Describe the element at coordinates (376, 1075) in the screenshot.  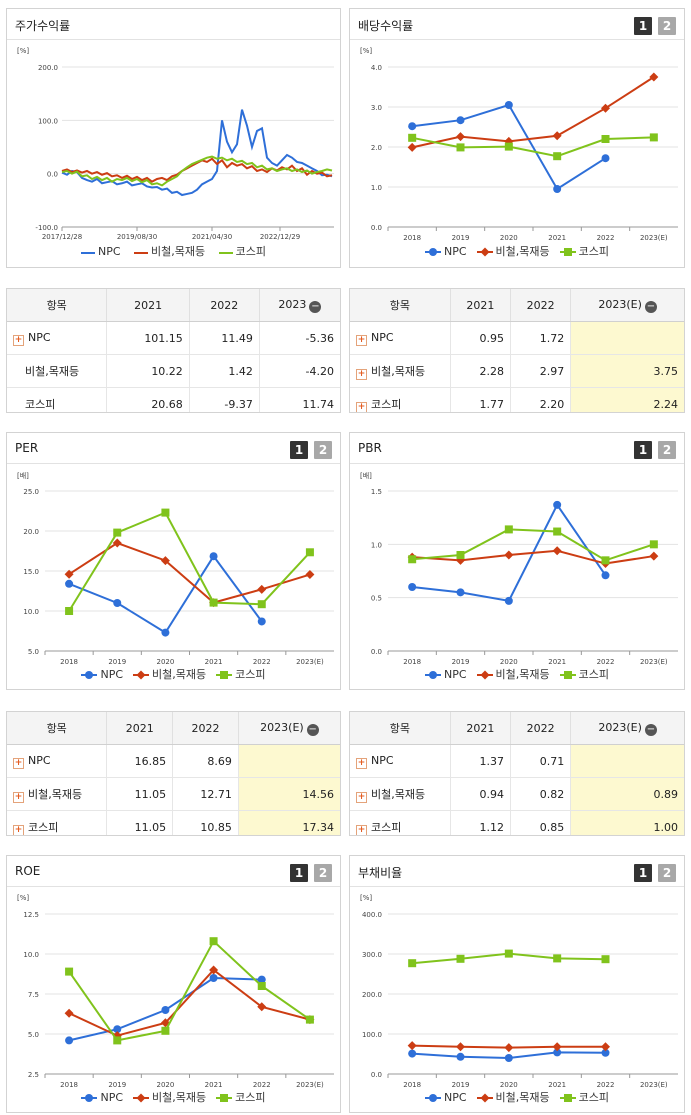
I see `y-tick-label: 0.0` at that location.